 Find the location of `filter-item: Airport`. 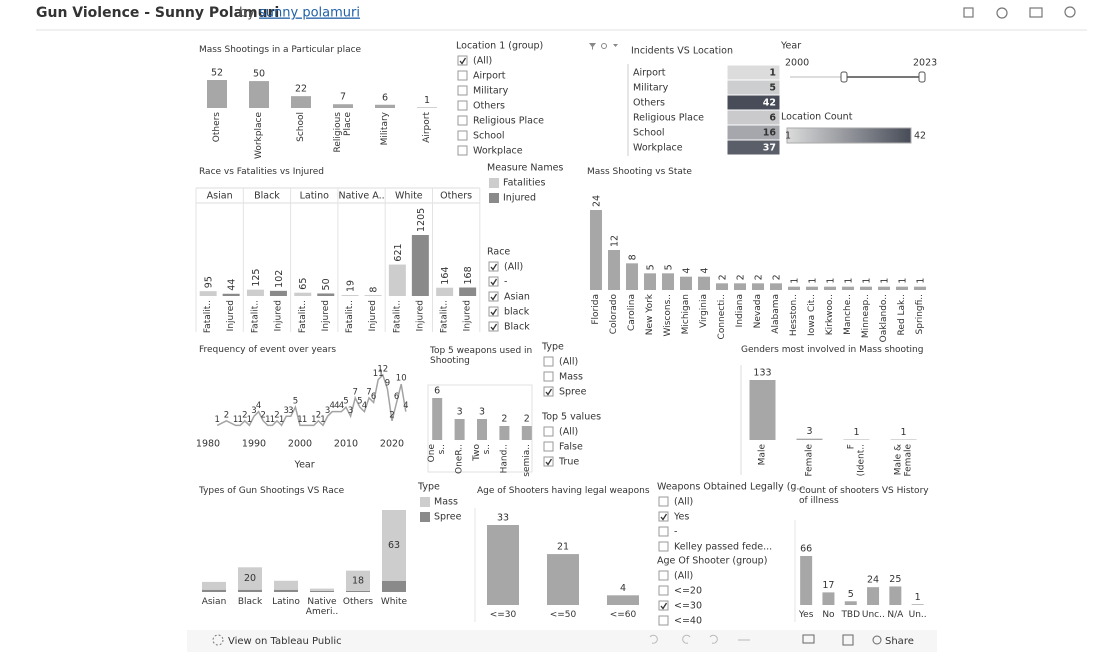

filter-item: Airport is located at coordinates (489, 76).